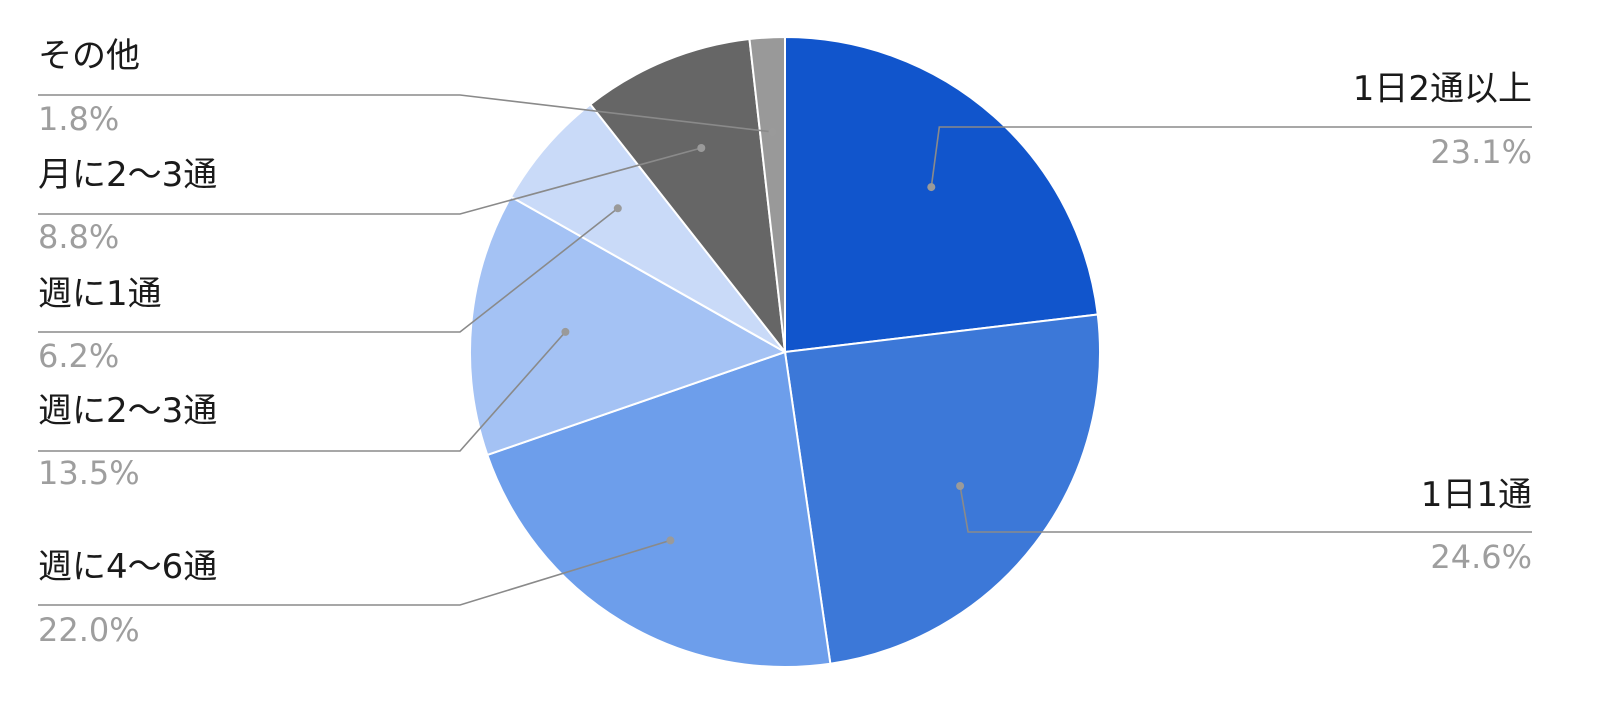  Describe the element at coordinates (127, 411) in the screenshot. I see `category-label-4: 週に2〜3通` at that location.